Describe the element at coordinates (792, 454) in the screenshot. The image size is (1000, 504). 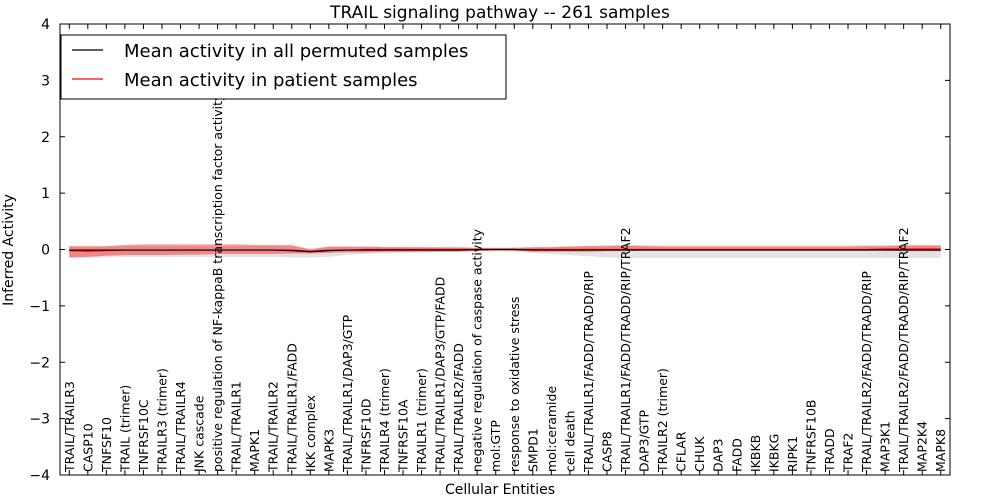
I see `x-tick-label: RIPK1` at that location.